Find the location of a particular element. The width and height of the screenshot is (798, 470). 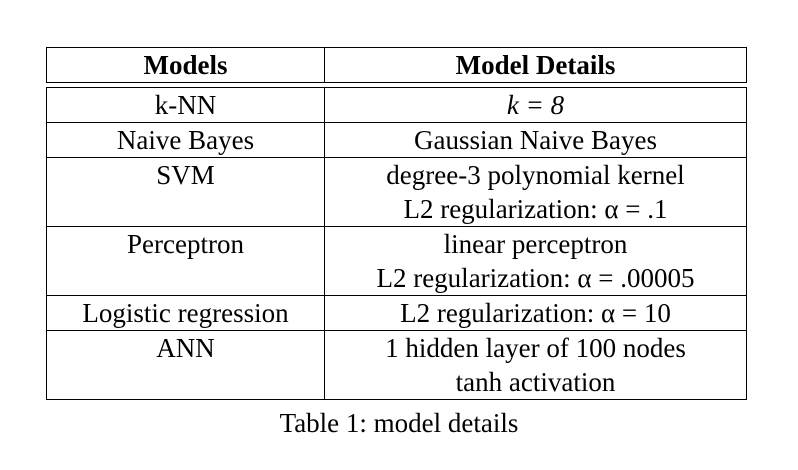

detail-line: degree-3 polynomial kernel is located at coordinates (535, 175).